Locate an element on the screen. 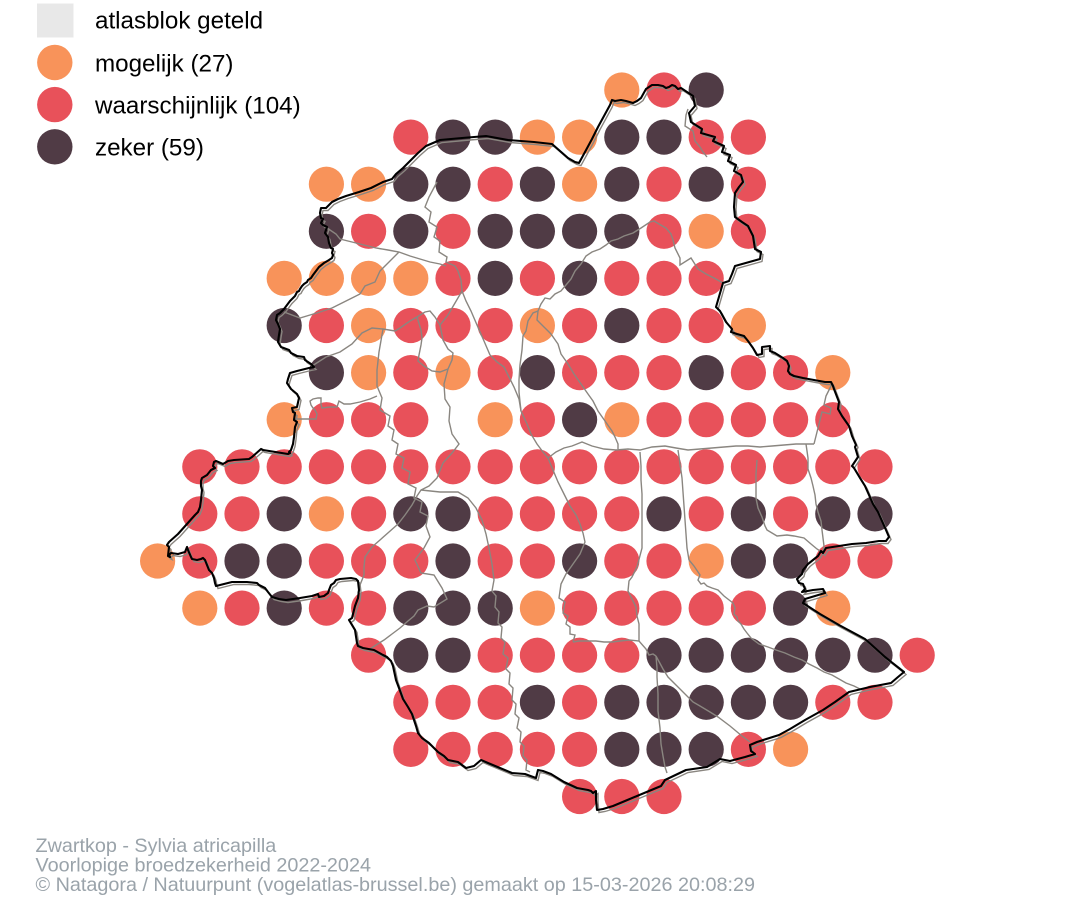 The width and height of the screenshot is (1074, 900). svg-text: atlasblok geteld is located at coordinates (179, 21).